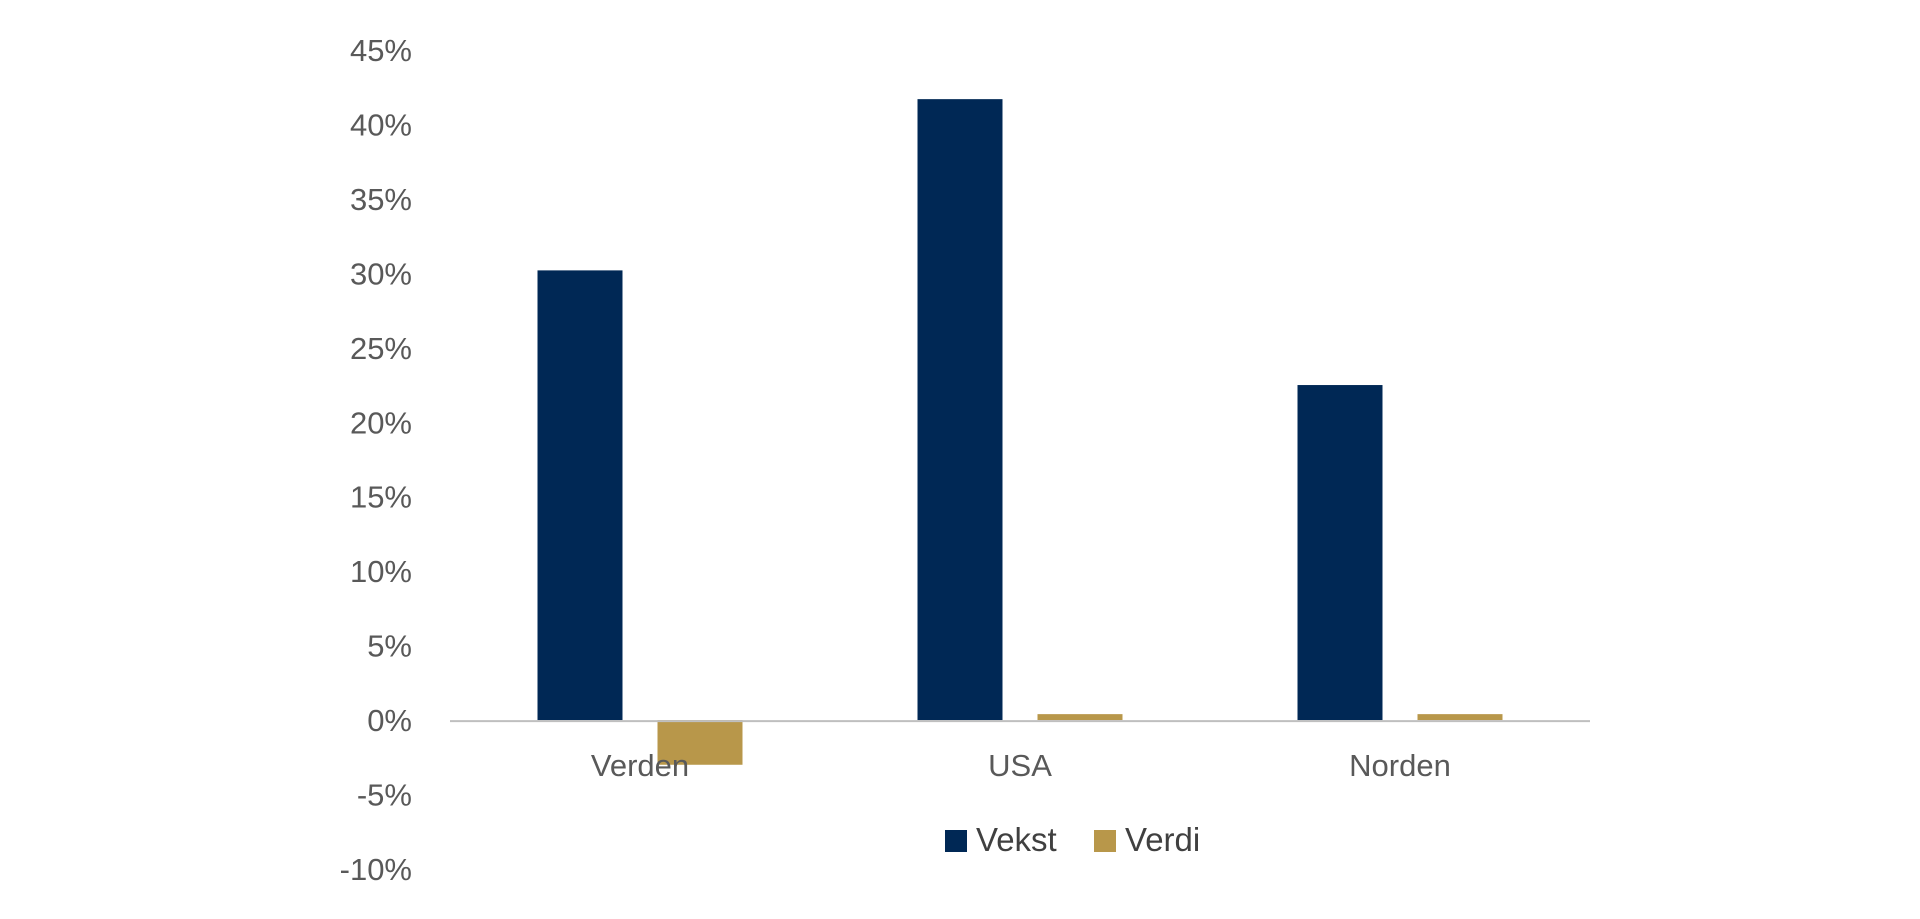 Image resolution: width=1920 pixels, height=919 pixels. I want to click on y-tick-label: 25%, so click(381, 348).